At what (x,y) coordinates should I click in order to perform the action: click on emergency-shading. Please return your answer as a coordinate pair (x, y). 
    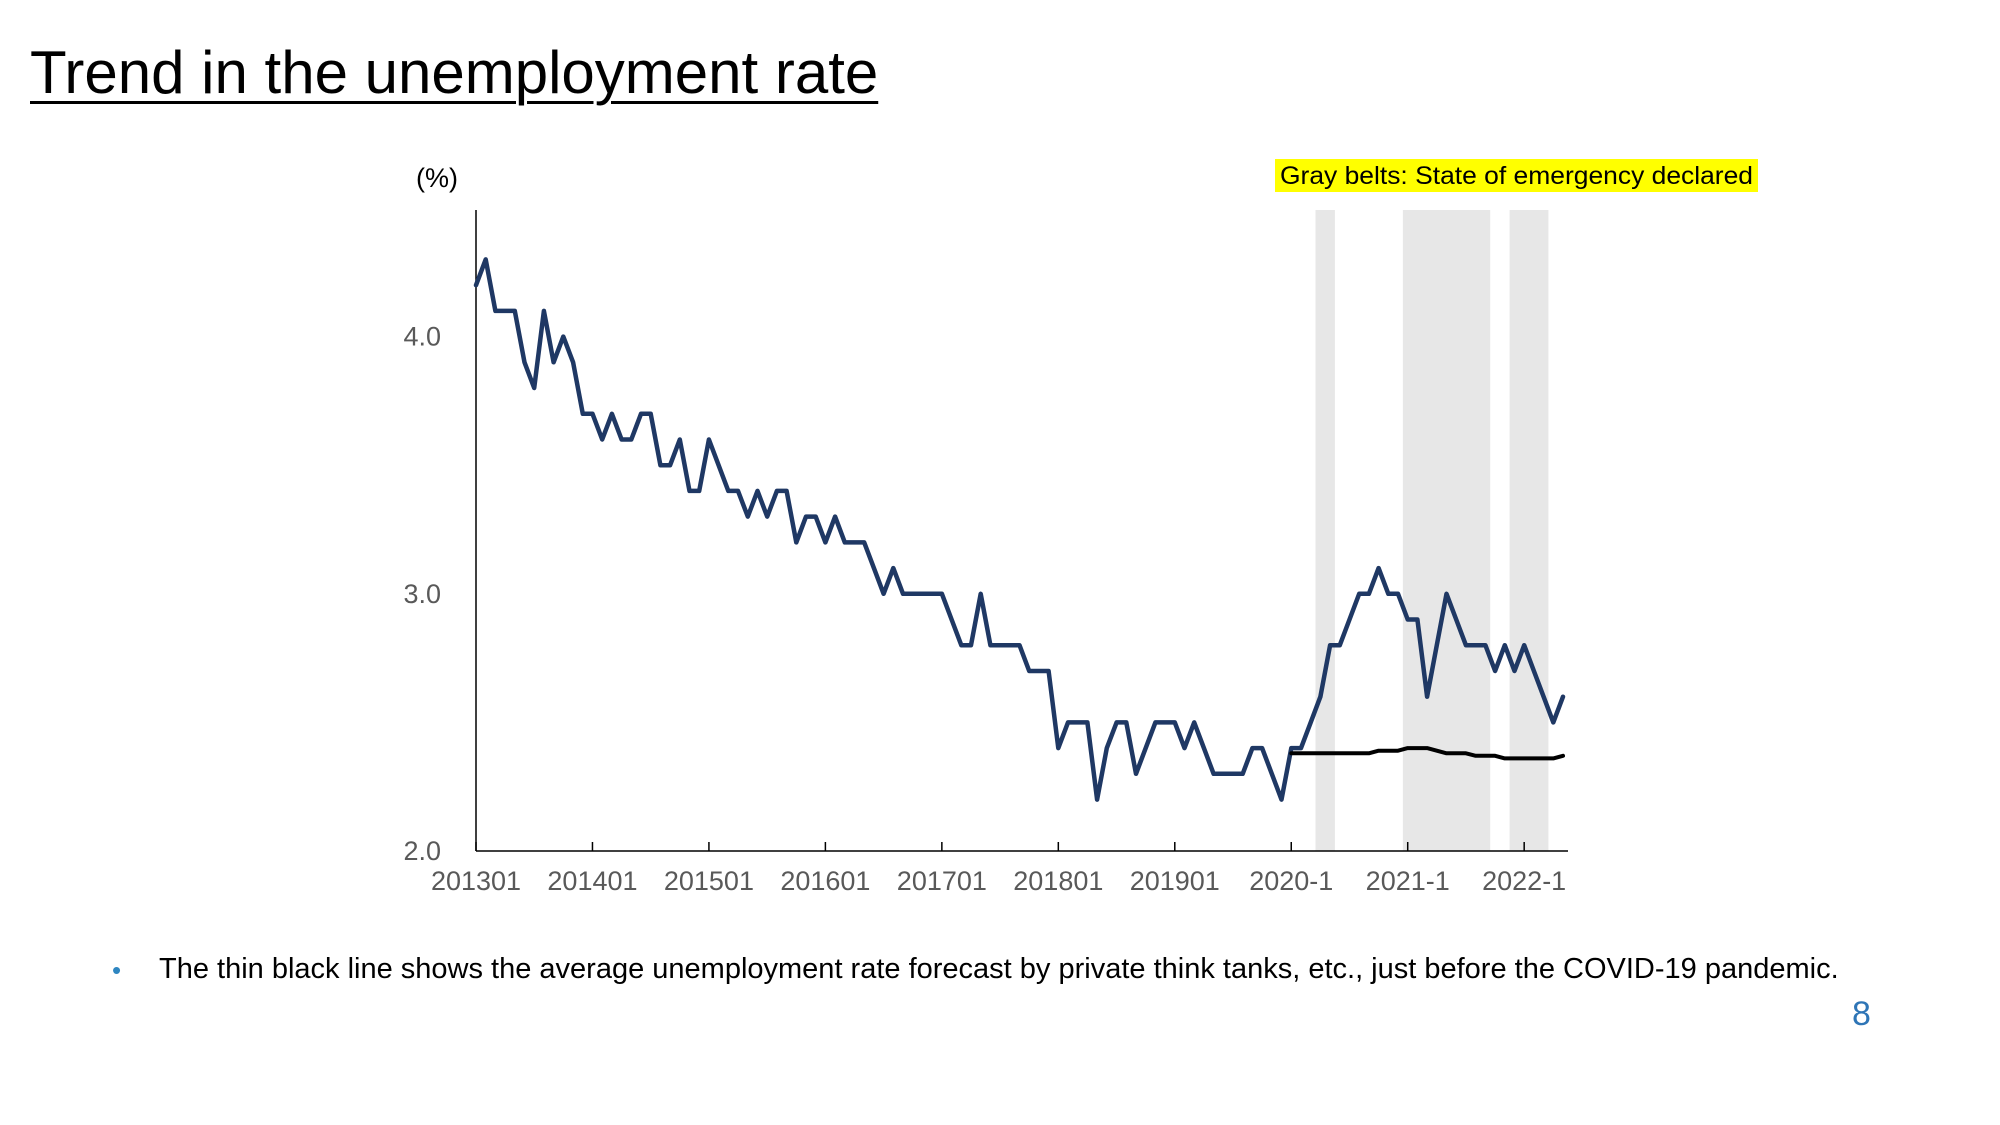
    Looking at the image, I should click on (1432, 530).